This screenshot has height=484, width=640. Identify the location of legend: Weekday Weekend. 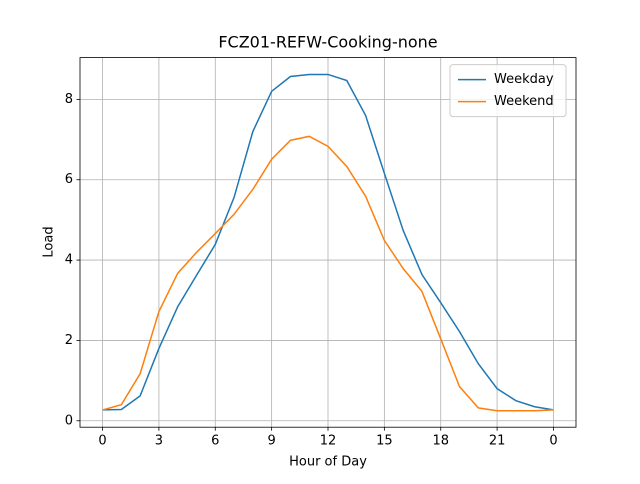
(508, 91).